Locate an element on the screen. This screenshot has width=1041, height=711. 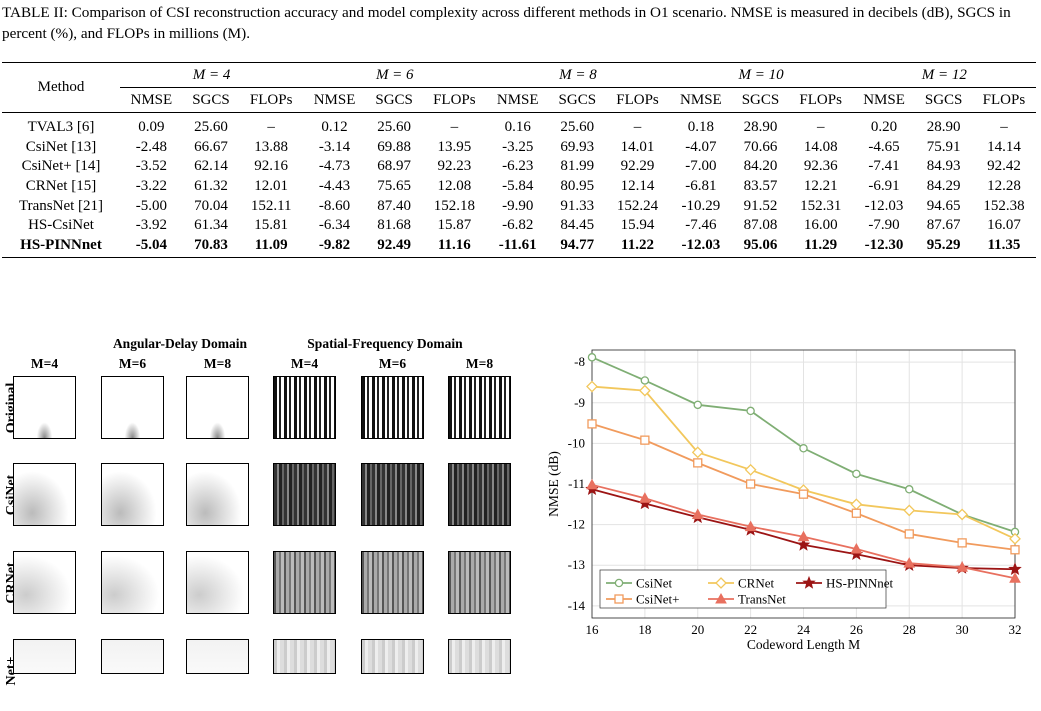
table-cell: 75.91 is located at coordinates (943, 146).